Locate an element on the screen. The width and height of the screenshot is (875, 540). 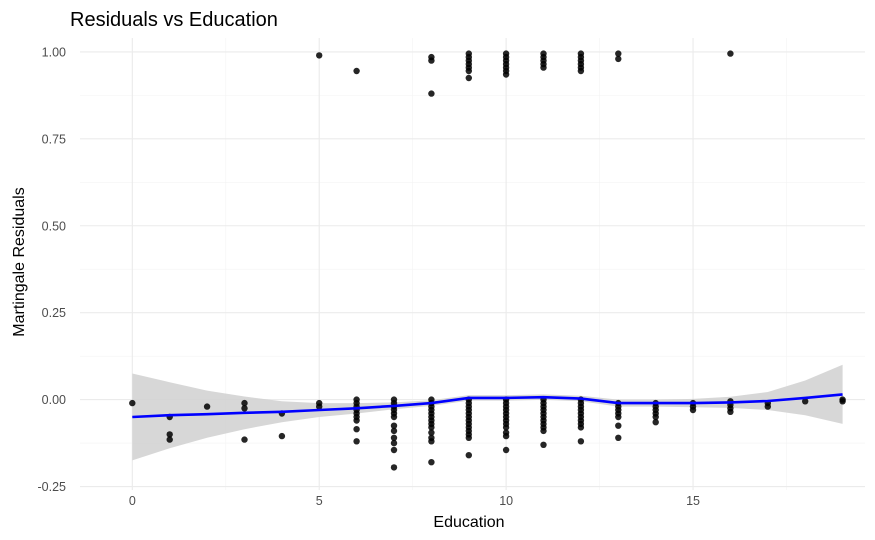
y-axis-title: Martingale Residuals is located at coordinates (19, 261).